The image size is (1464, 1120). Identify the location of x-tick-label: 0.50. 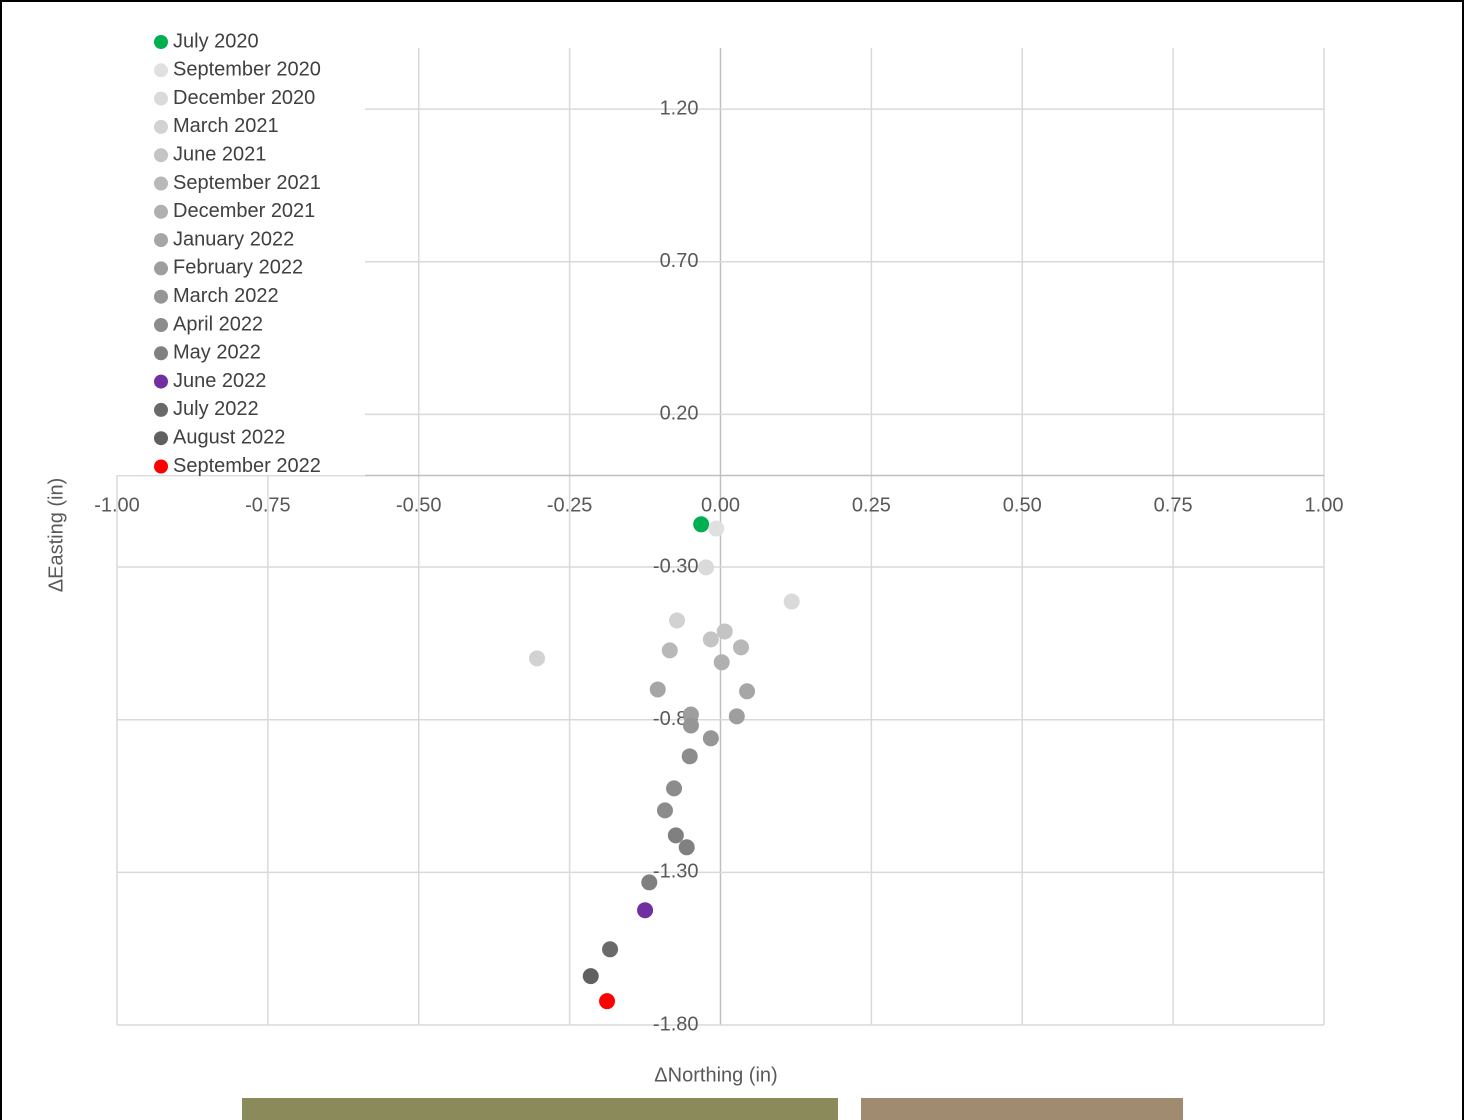
(1022, 506).